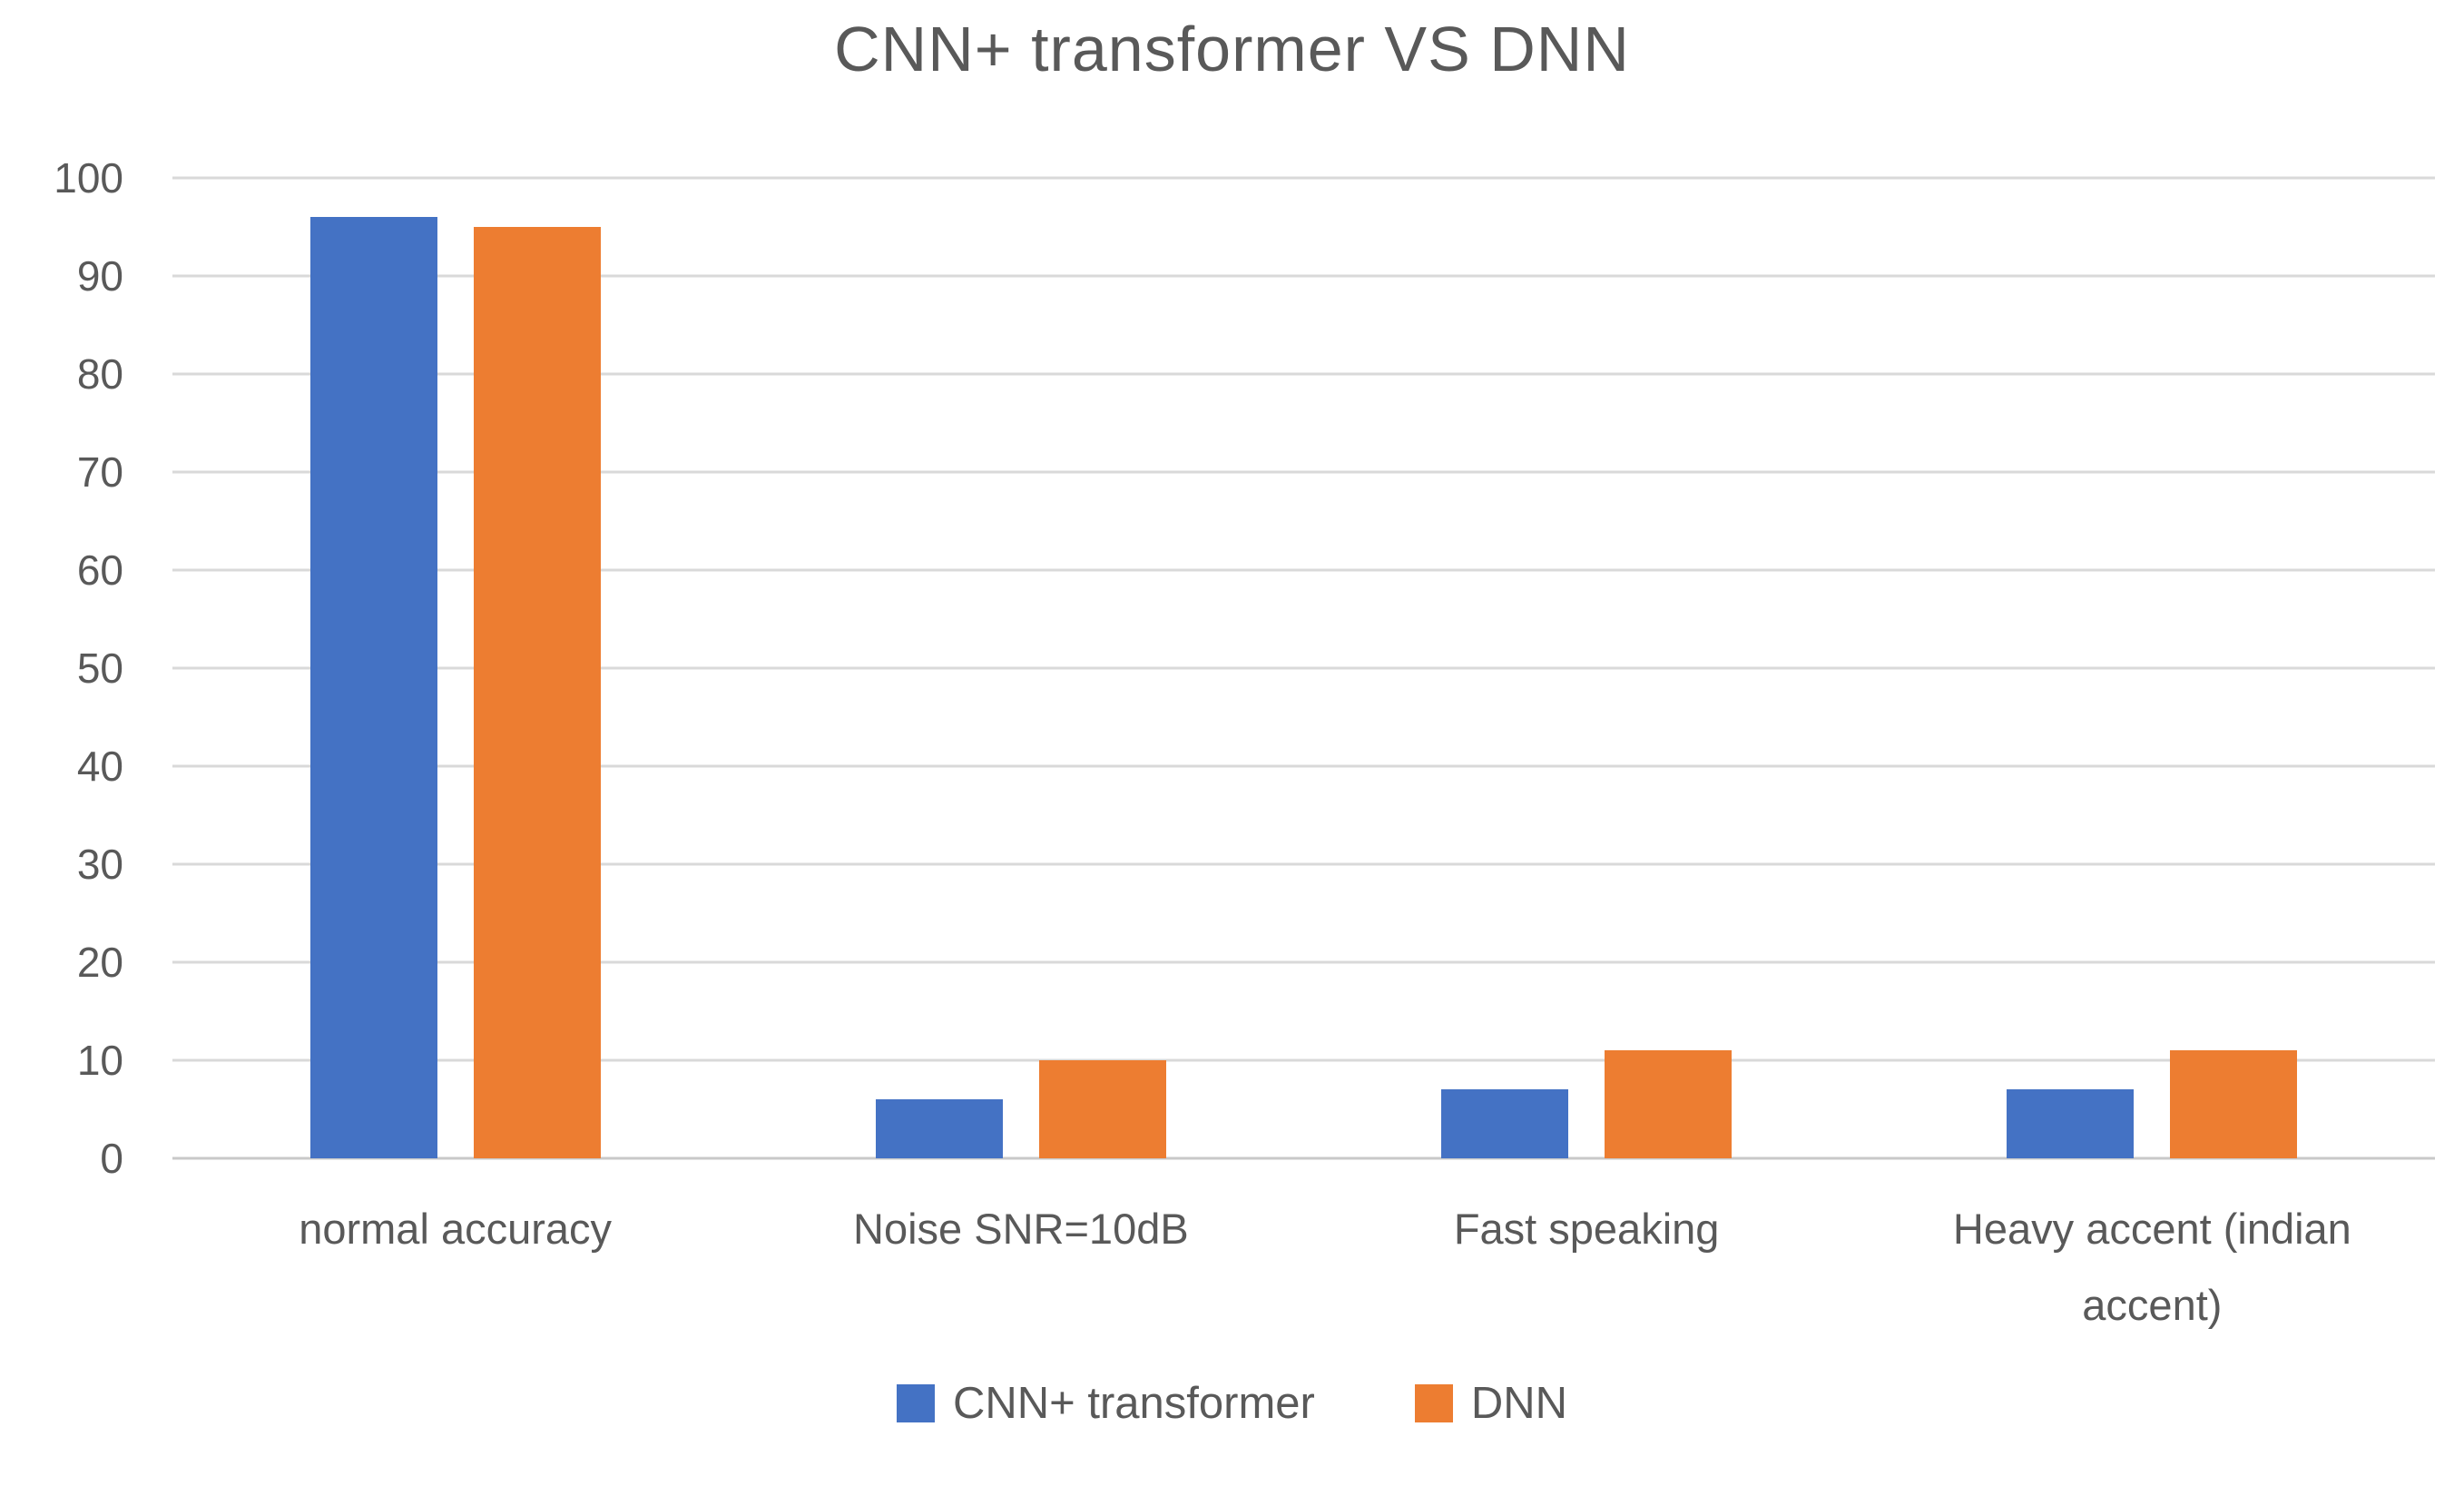 This screenshot has width=2464, height=1486. I want to click on x-axis-category-label: normal accuracy, so click(455, 1267).